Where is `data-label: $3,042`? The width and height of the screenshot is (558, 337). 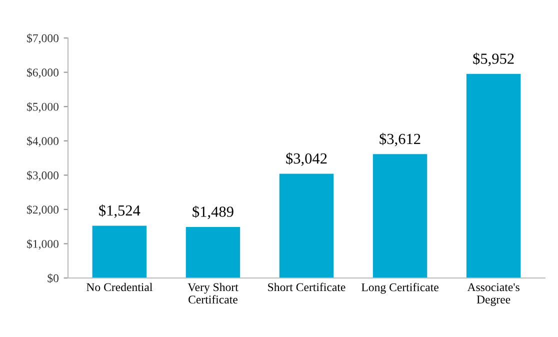
data-label: $3,042 is located at coordinates (306, 159).